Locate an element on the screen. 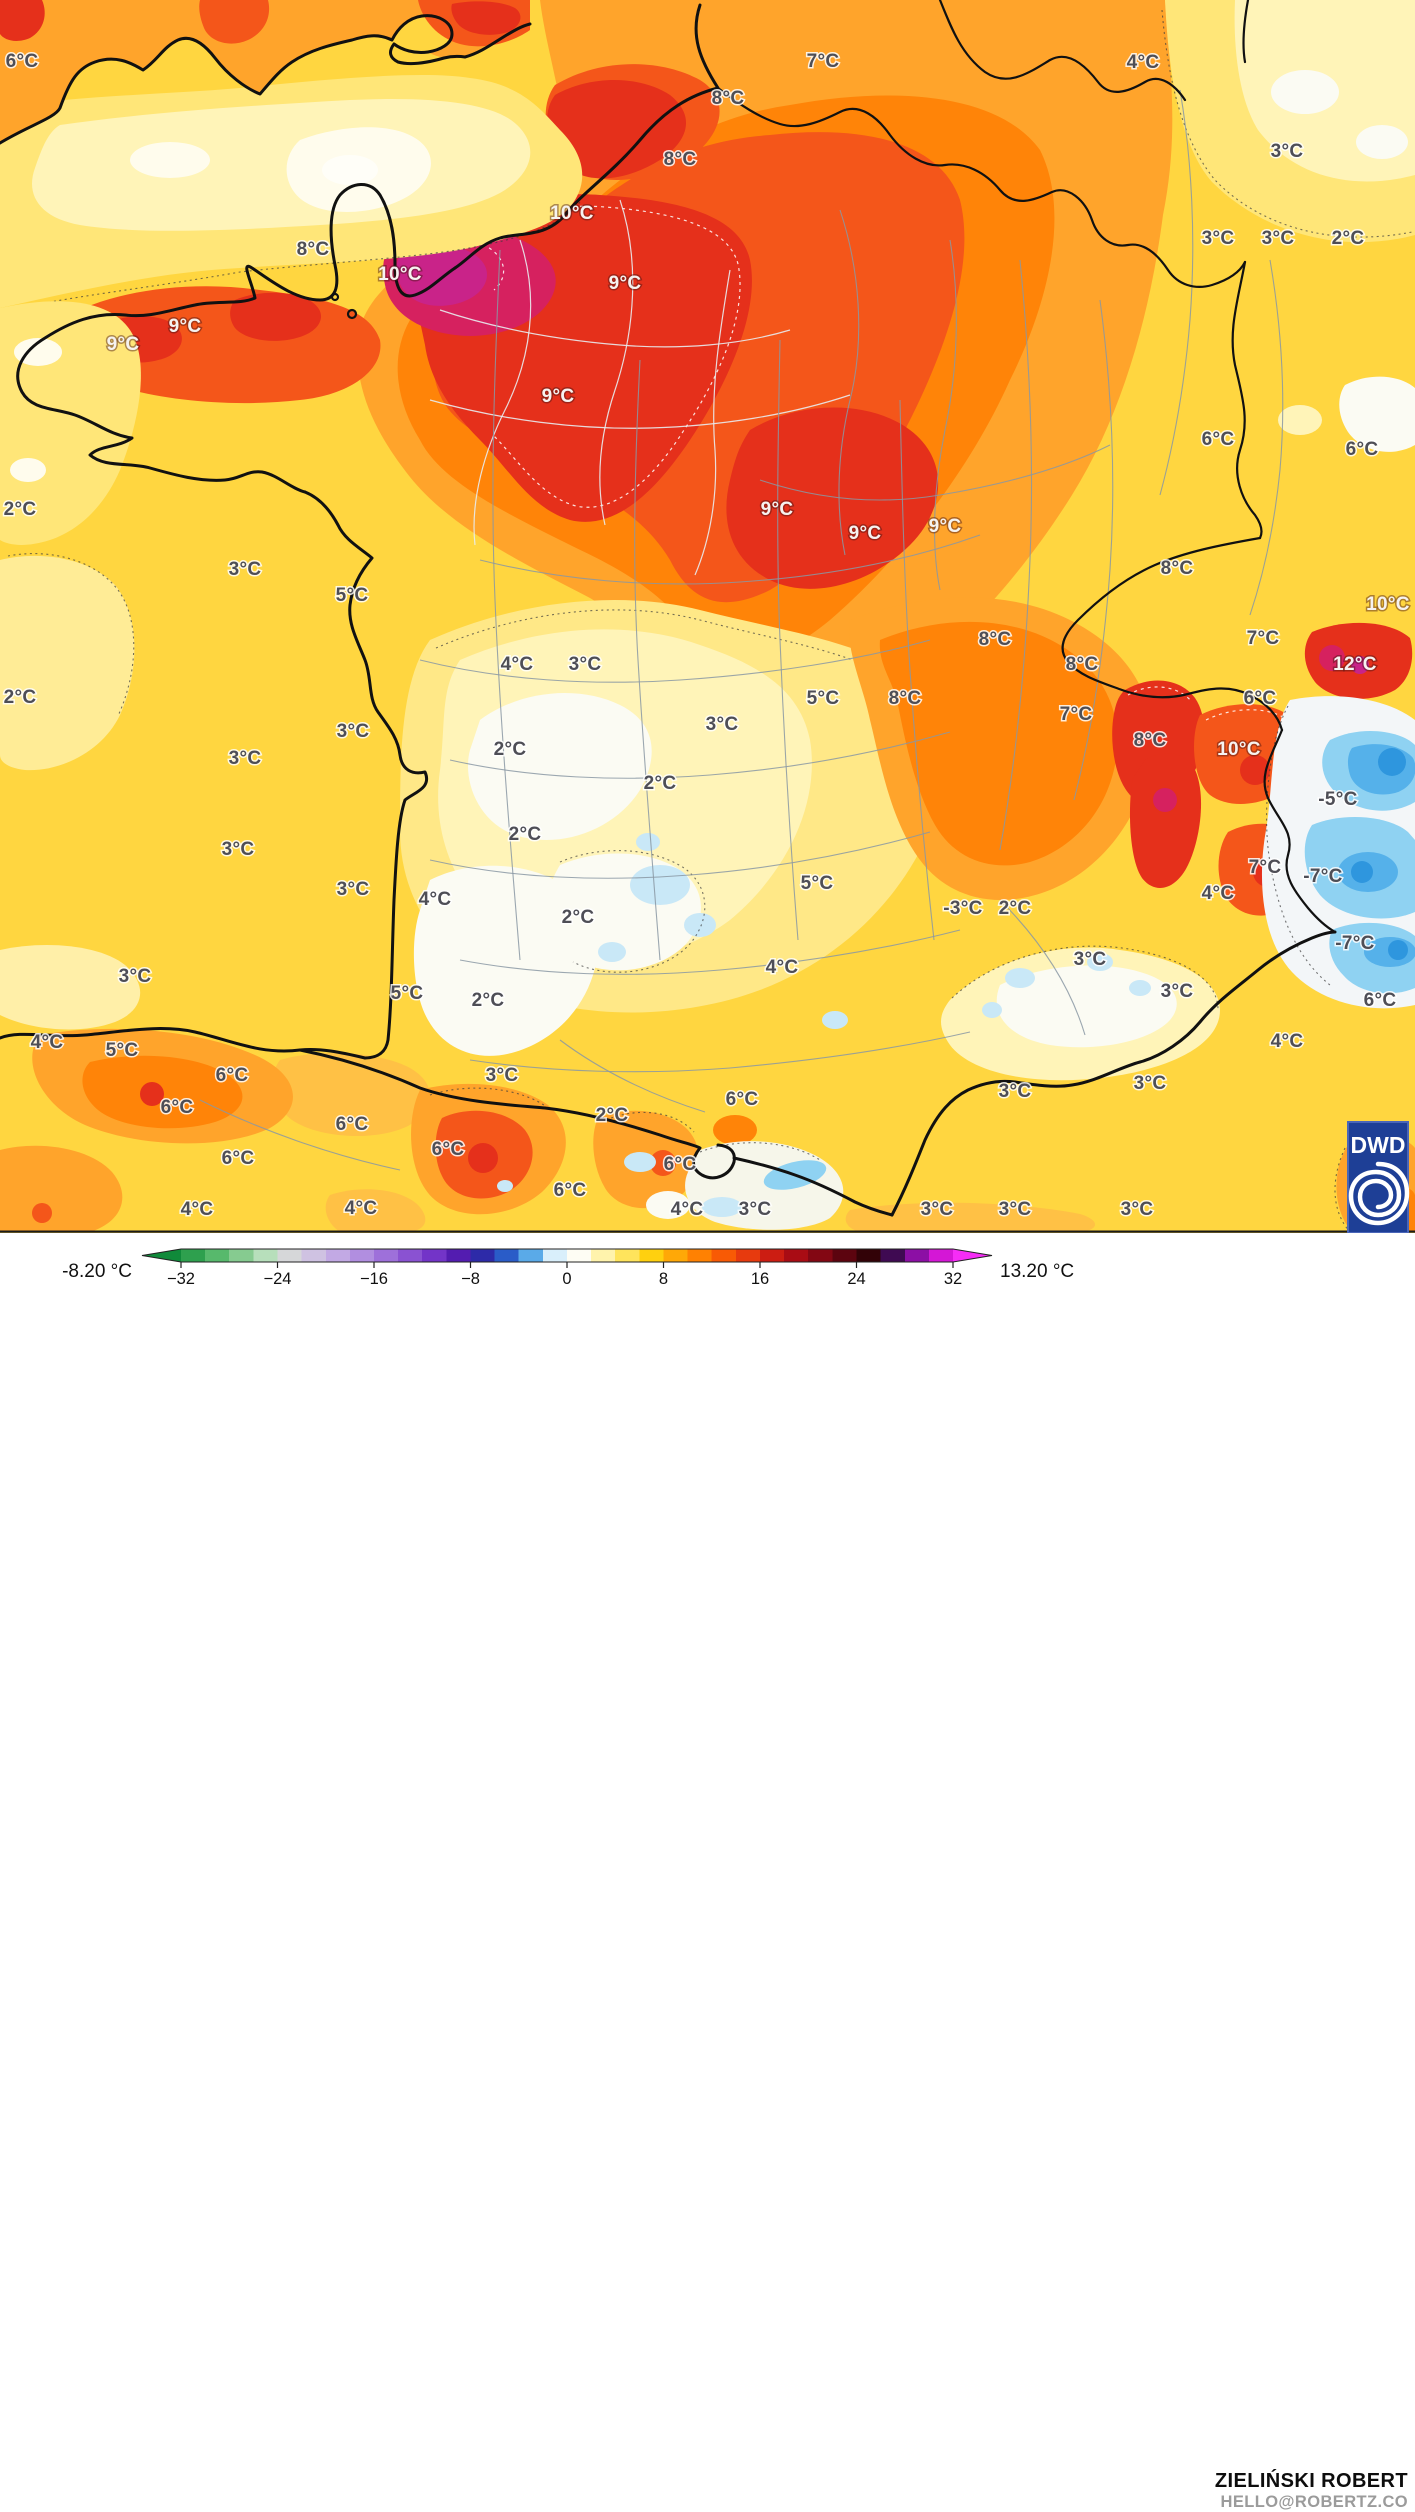 This screenshot has height=2512, width=1415. cold-region-alps is located at coordinates (1338, 852).